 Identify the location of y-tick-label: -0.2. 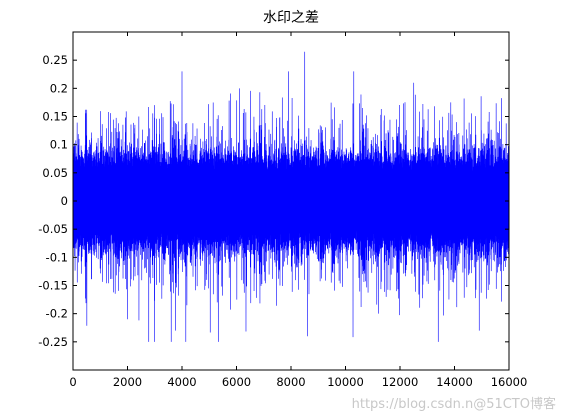
(57, 314).